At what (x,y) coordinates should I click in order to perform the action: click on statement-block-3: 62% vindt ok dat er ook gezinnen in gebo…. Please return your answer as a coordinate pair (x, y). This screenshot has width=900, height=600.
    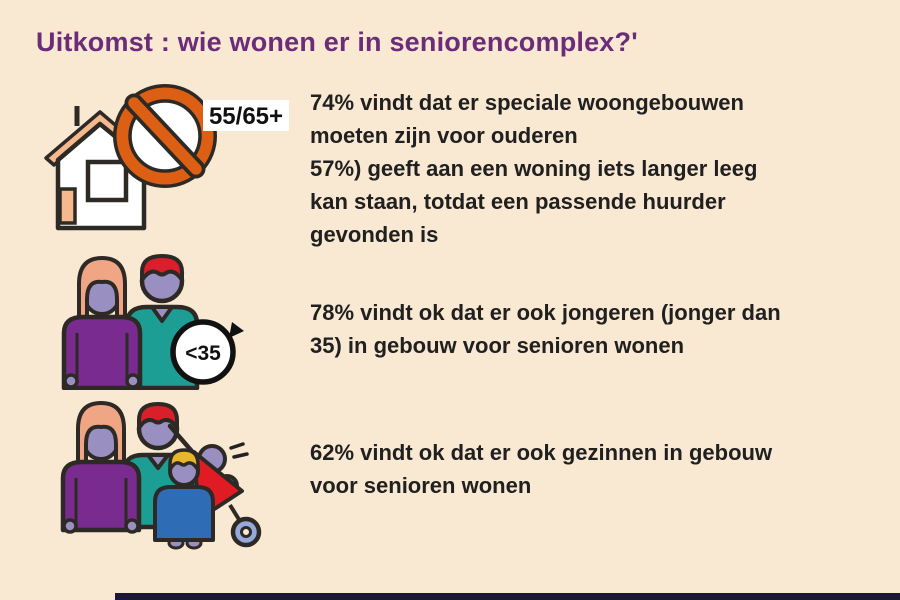
    Looking at the image, I should click on (541, 469).